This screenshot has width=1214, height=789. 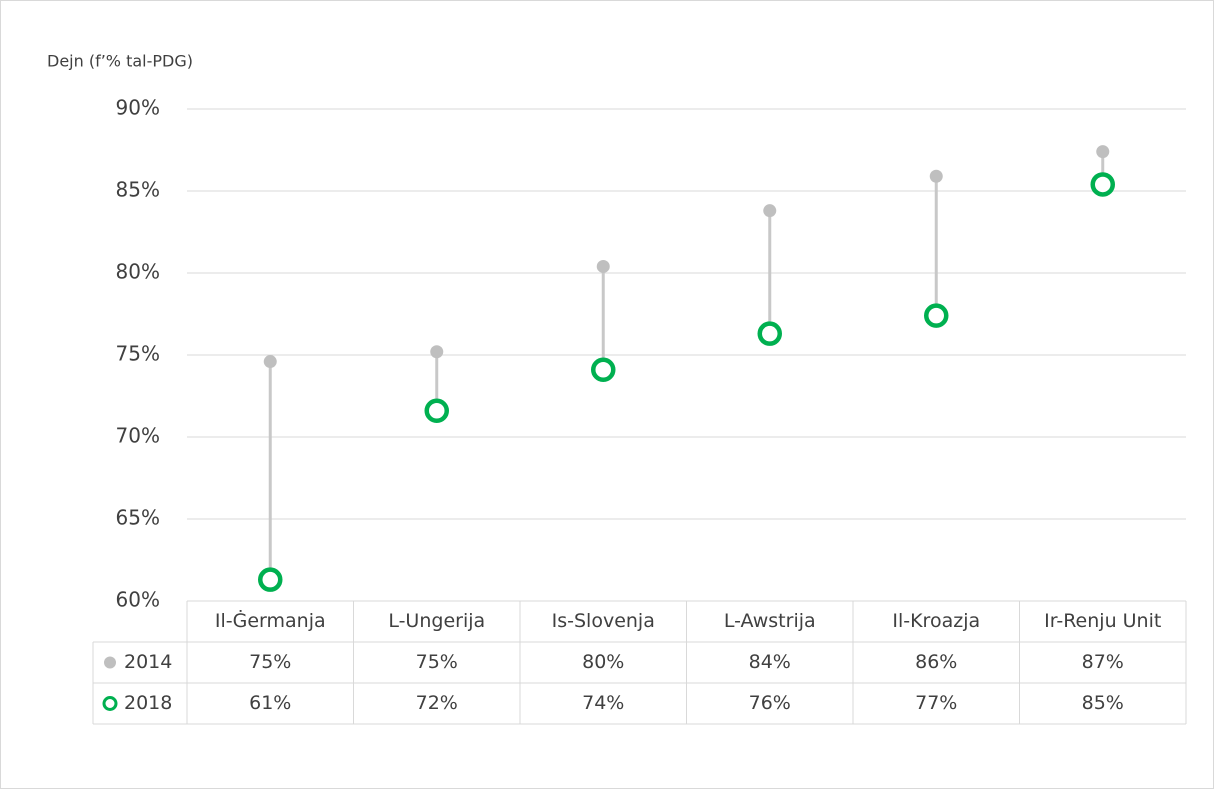 I want to click on y-tick-label: 65%, so click(x=138, y=518).